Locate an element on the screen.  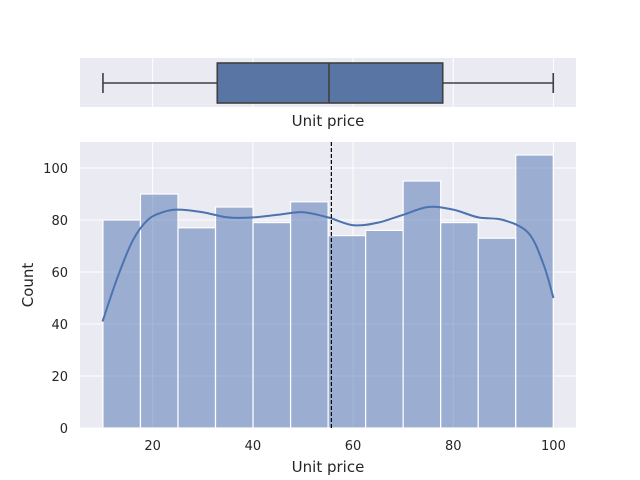
y-tick-label: 80 is located at coordinates (59, 221).